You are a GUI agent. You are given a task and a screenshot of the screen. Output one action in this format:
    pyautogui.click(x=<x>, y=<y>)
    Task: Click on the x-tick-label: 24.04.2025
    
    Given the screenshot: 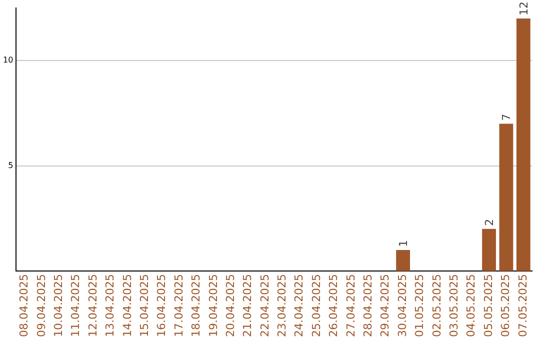 What is the action you would take?
    pyautogui.click(x=299, y=306)
    